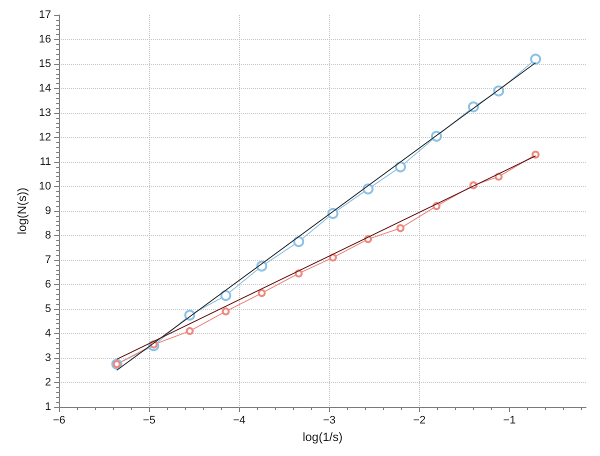  What do you see at coordinates (59, 420) in the screenshot?
I see `x-tick-label: −6` at bounding box center [59, 420].